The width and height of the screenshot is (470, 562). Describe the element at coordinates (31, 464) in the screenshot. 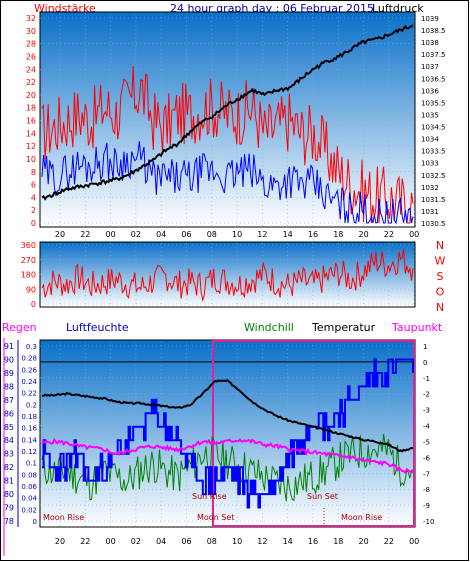

I see `rain-tick-label: 0.1` at that location.